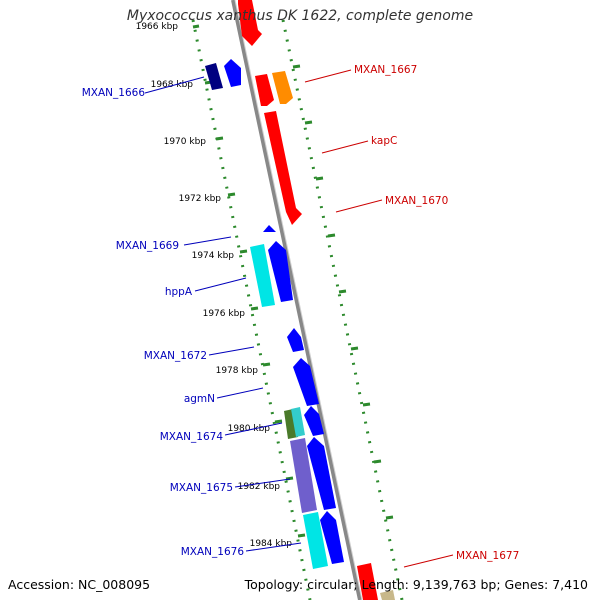  What do you see at coordinates (237, 371) in the screenshot?
I see `tick-label: 1978 kbp` at bounding box center [237, 371].